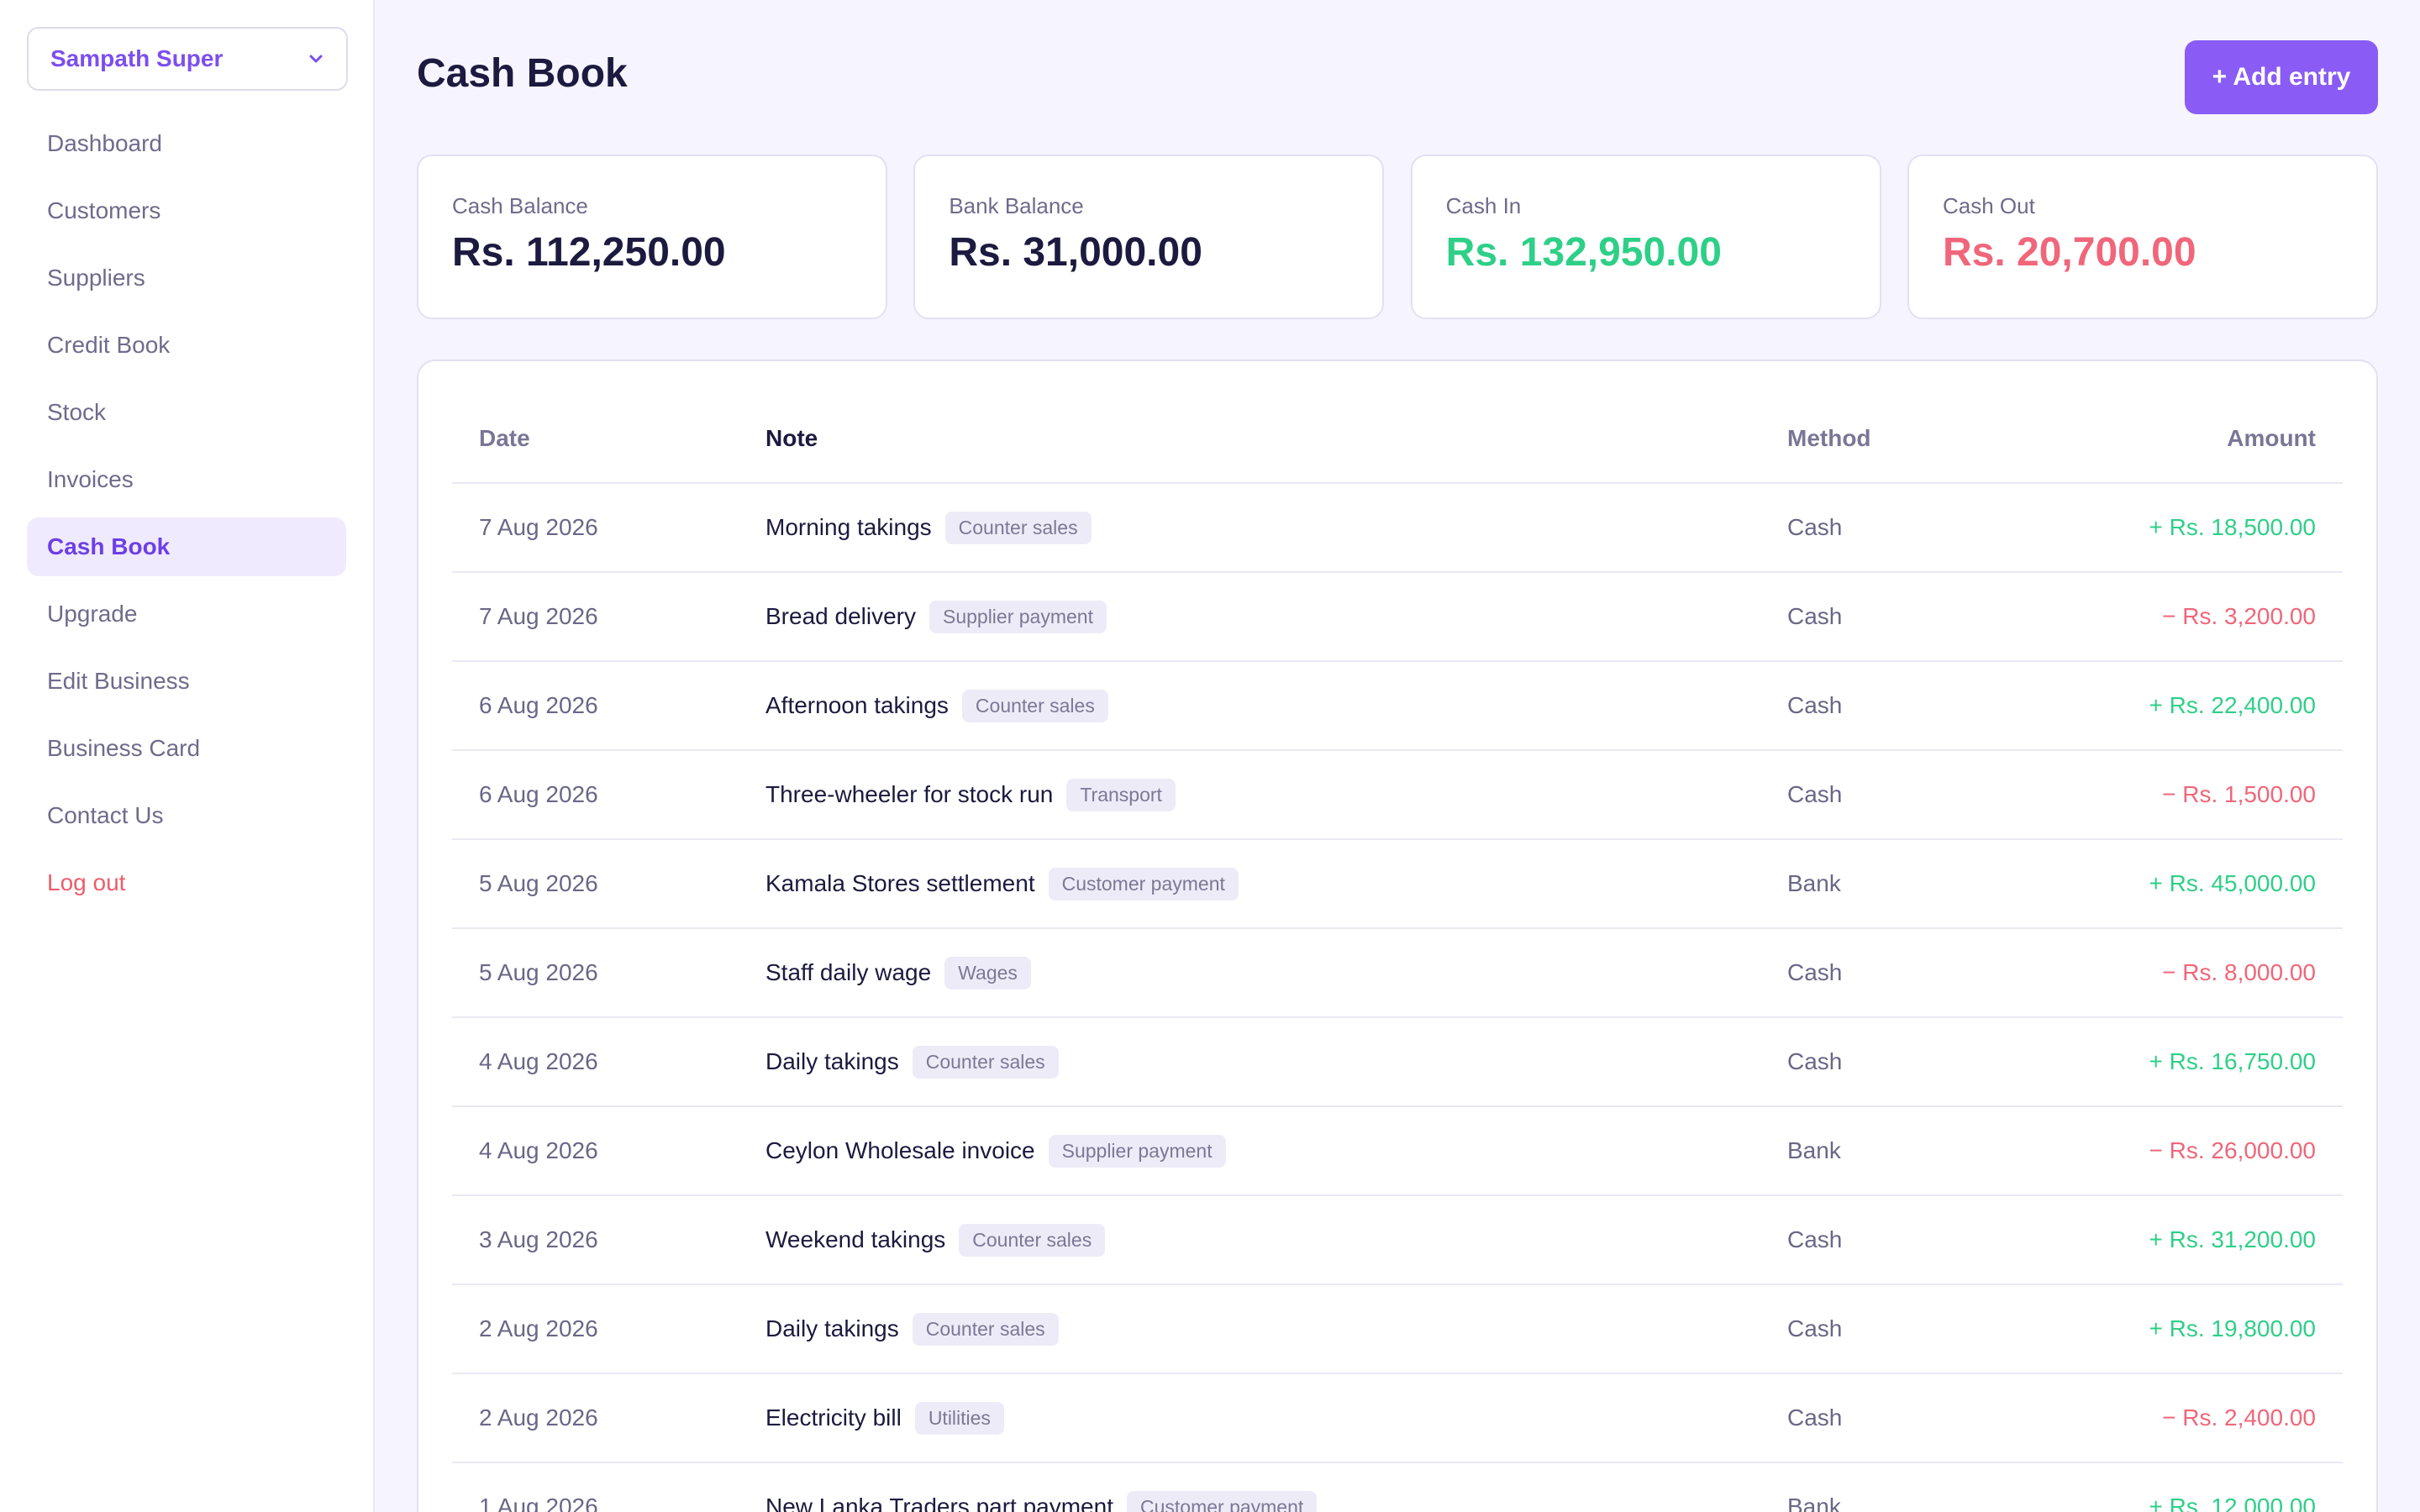  Describe the element at coordinates (1988, 205) in the screenshot. I see `card-label: Cash Out` at that location.